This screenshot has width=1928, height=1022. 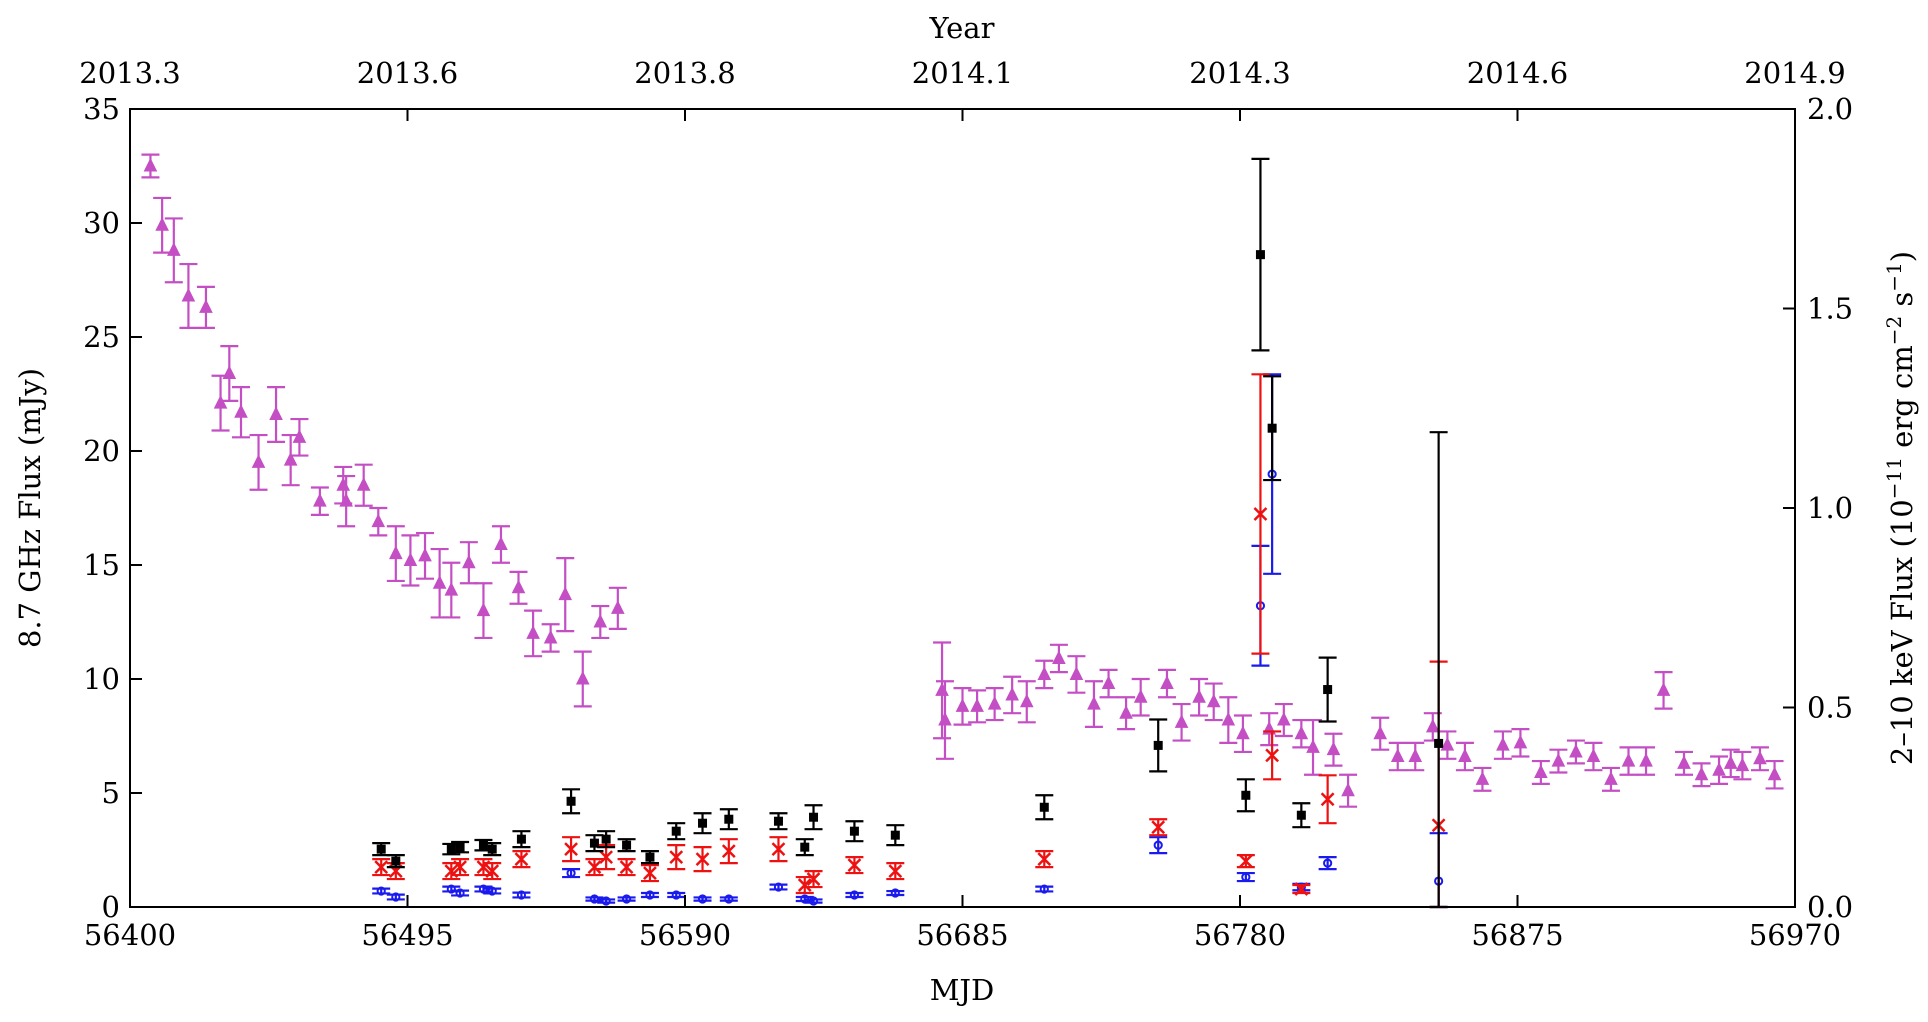 What do you see at coordinates (1830, 907) in the screenshot?
I see `right-y-tick-label: 0.0` at bounding box center [1830, 907].